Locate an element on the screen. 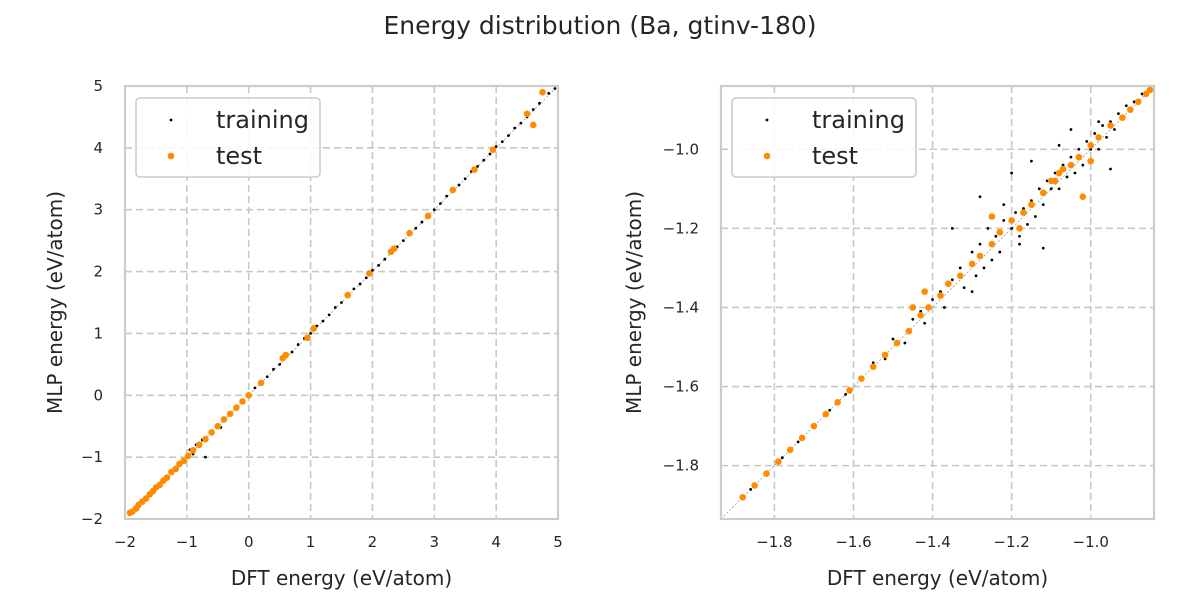 This screenshot has width=1200, height=600. x-tick-label: 4 is located at coordinates (496, 542).